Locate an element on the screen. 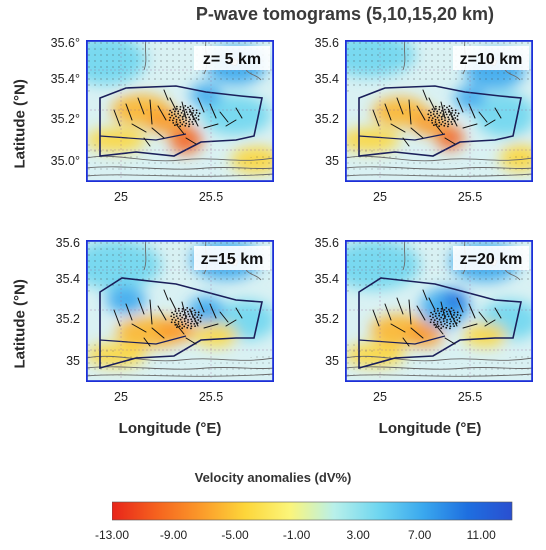 This screenshot has height=550, width=546. colorbar-tick-label: -9.00 is located at coordinates (173, 535).